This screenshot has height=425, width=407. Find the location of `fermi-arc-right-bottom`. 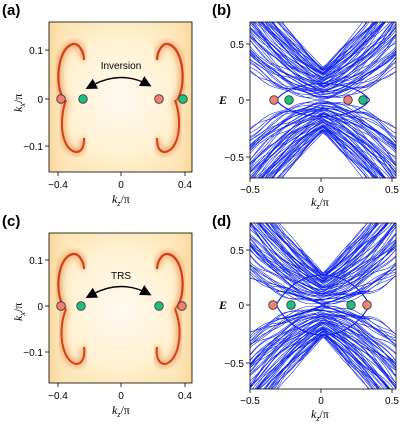

fermi-arc-right-bottom is located at coordinates (168, 126).